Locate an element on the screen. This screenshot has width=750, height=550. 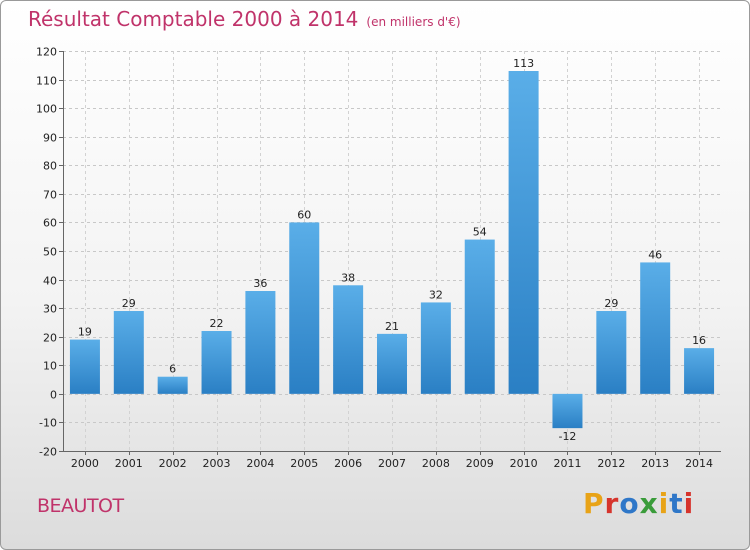
y-tick-label: -20 is located at coordinates (48, 452).